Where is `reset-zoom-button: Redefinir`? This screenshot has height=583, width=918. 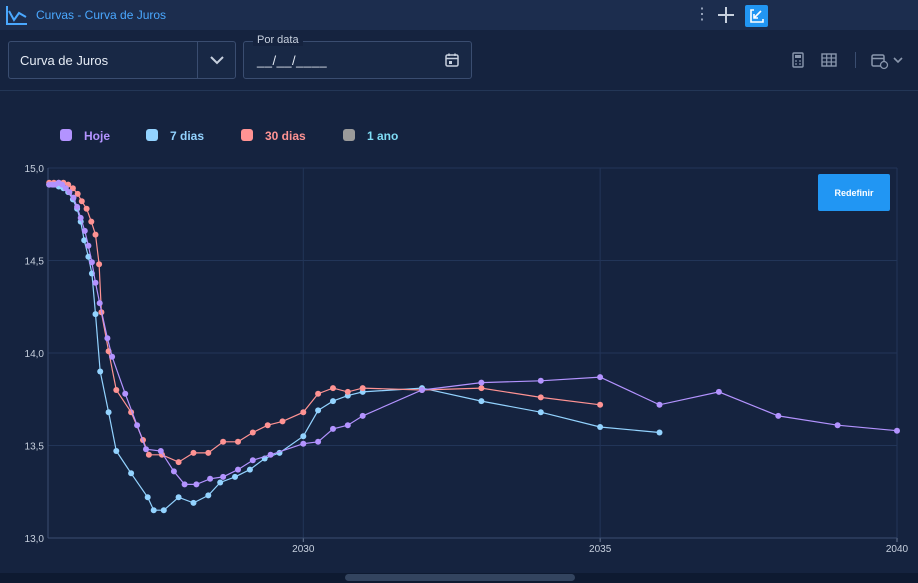 reset-zoom-button: Redefinir is located at coordinates (854, 192).